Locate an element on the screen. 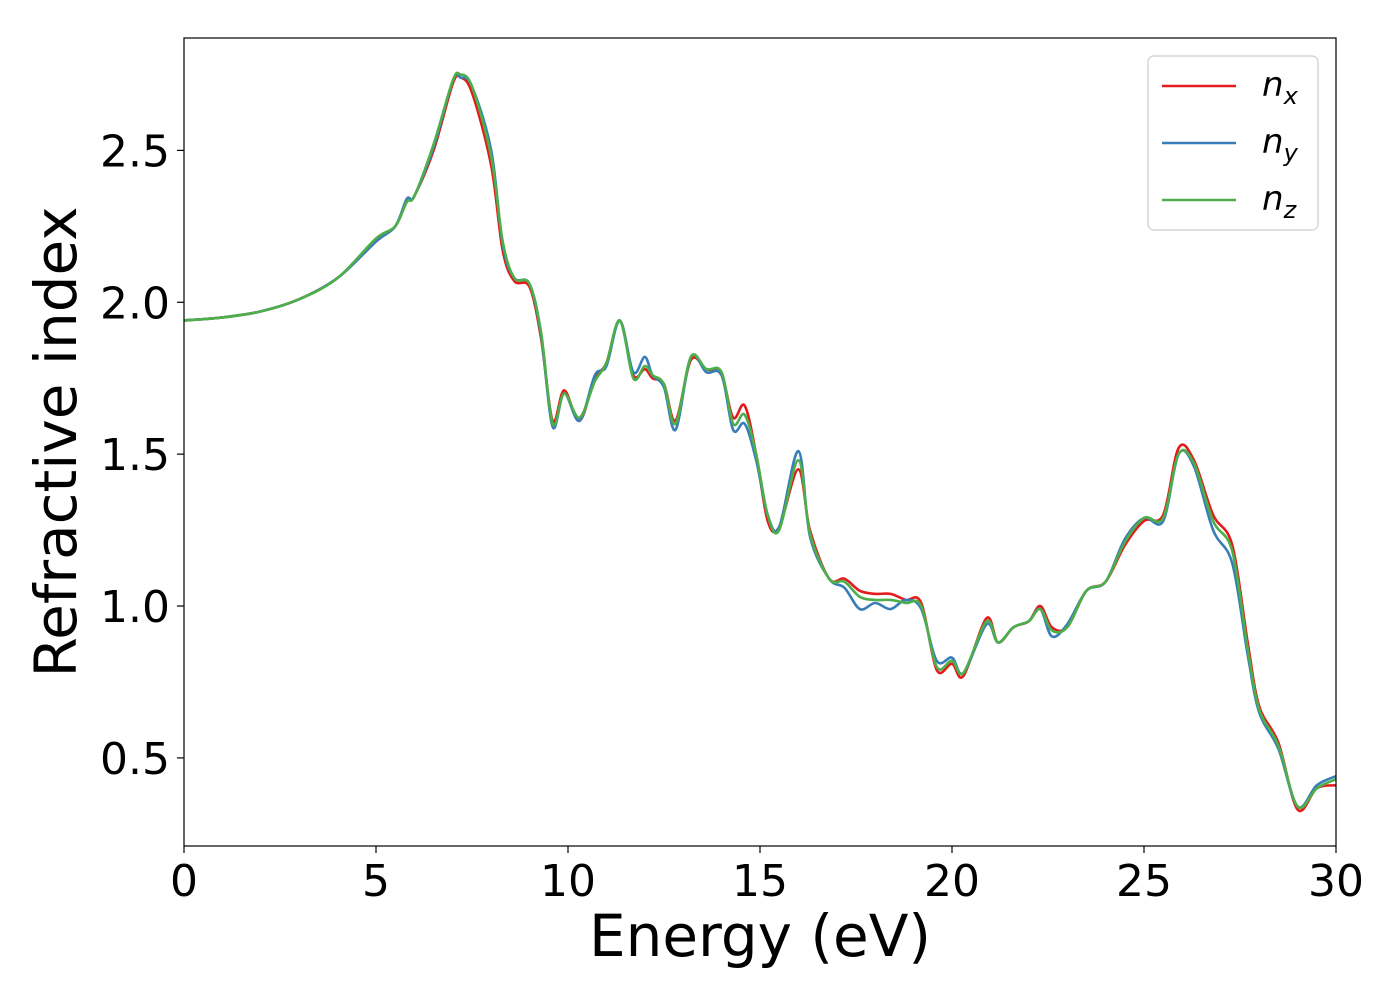  x-tick-label: 20 is located at coordinates (952, 881).